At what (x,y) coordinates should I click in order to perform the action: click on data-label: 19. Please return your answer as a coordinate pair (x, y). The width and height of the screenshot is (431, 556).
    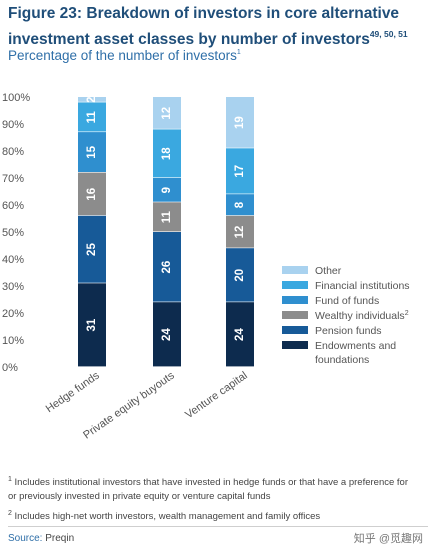
    Looking at the image, I should click on (240, 122).